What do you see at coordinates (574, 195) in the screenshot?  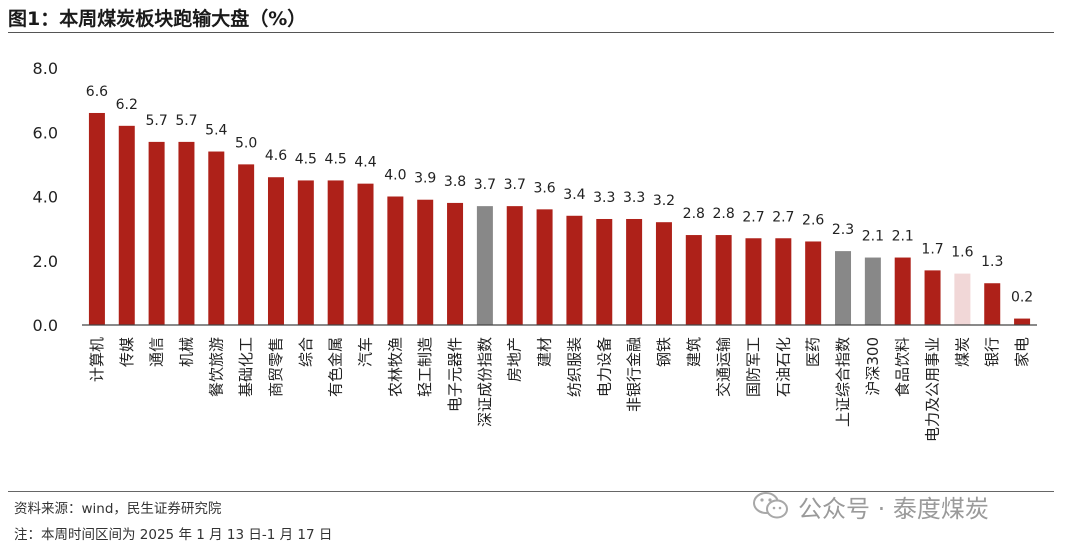 I see `data-label: 3.4` at bounding box center [574, 195].